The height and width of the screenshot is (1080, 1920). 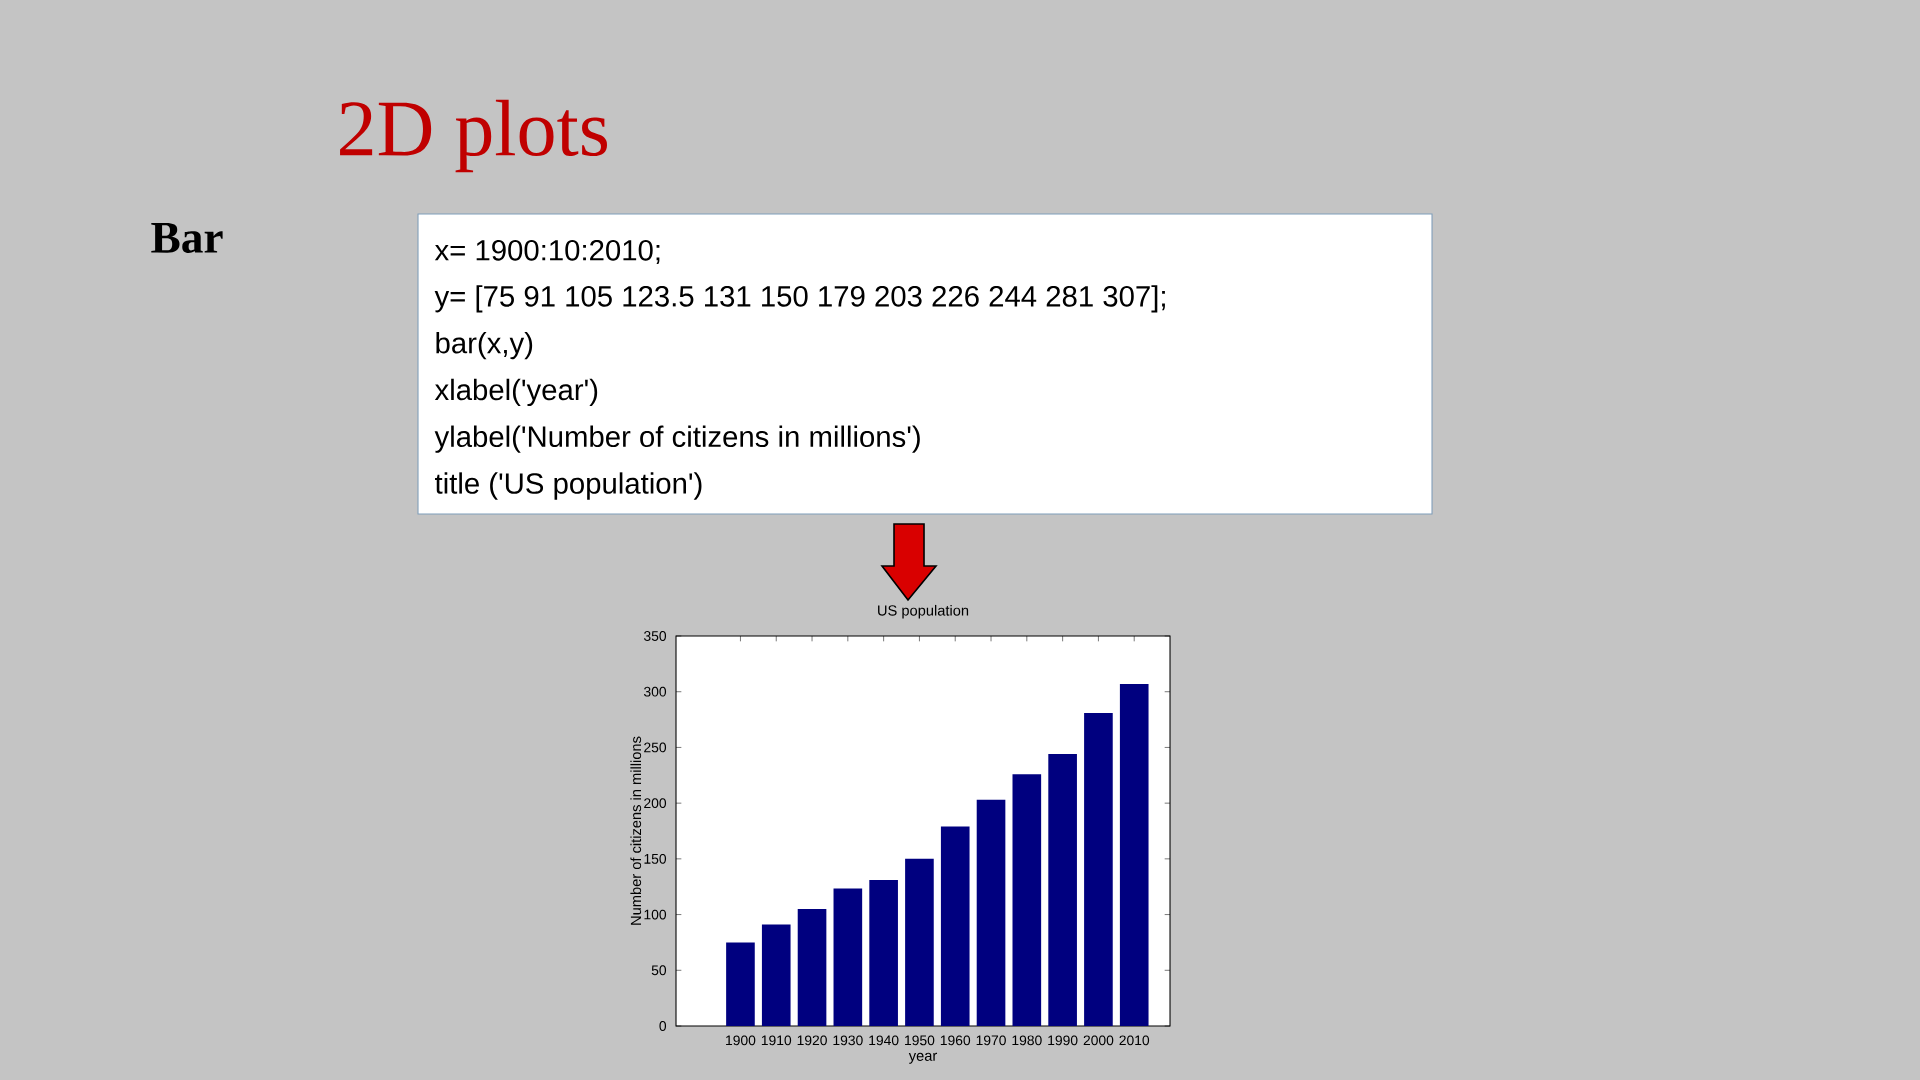 What do you see at coordinates (677, 439) in the screenshot?
I see `text: ylabel('Number of citizens in millions')` at bounding box center [677, 439].